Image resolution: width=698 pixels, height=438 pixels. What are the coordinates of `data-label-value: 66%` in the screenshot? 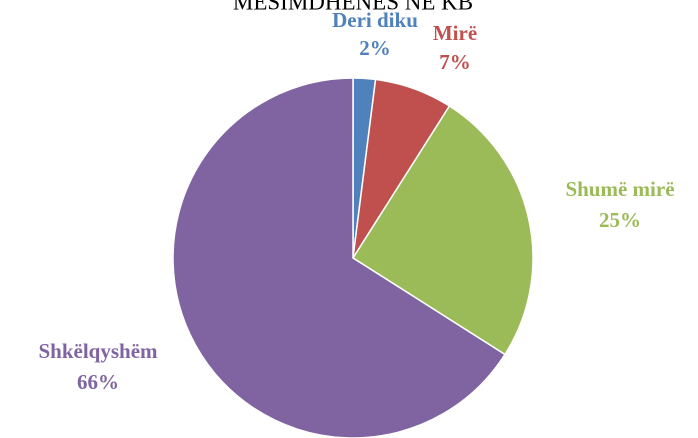 It's located at (98, 382).